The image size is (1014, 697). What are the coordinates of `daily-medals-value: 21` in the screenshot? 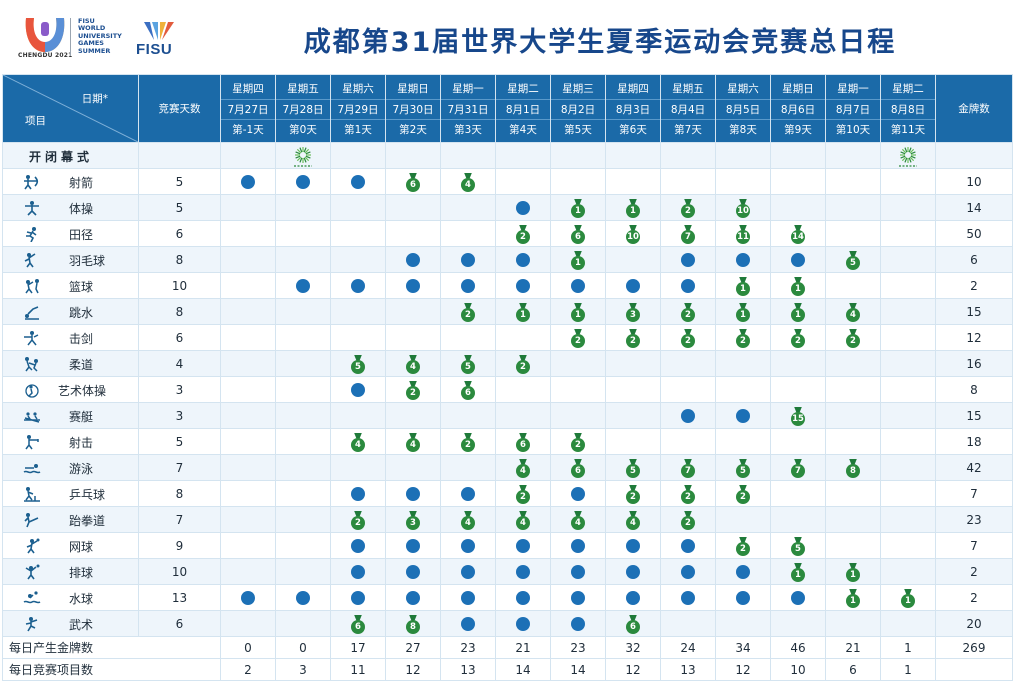 It's located at (523, 647).